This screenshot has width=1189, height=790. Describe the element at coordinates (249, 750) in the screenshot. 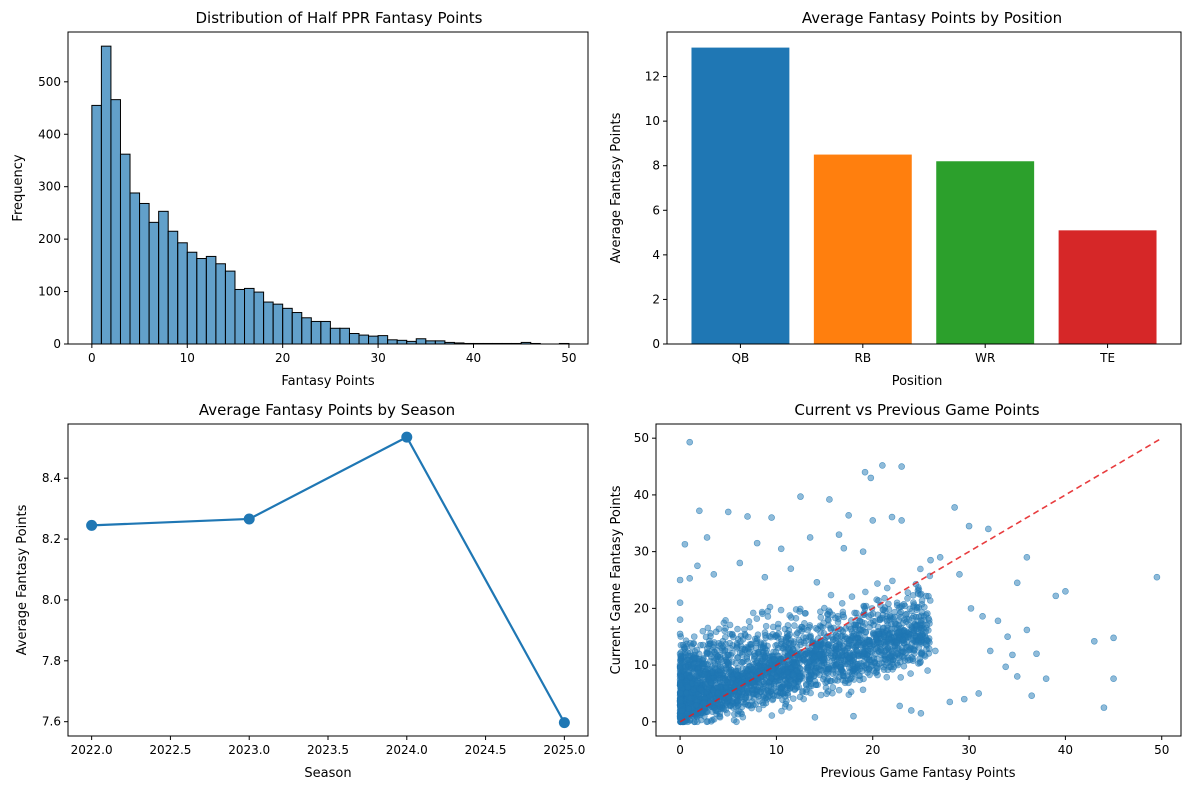

I see `season-x-tick-label: 2023.0` at that location.